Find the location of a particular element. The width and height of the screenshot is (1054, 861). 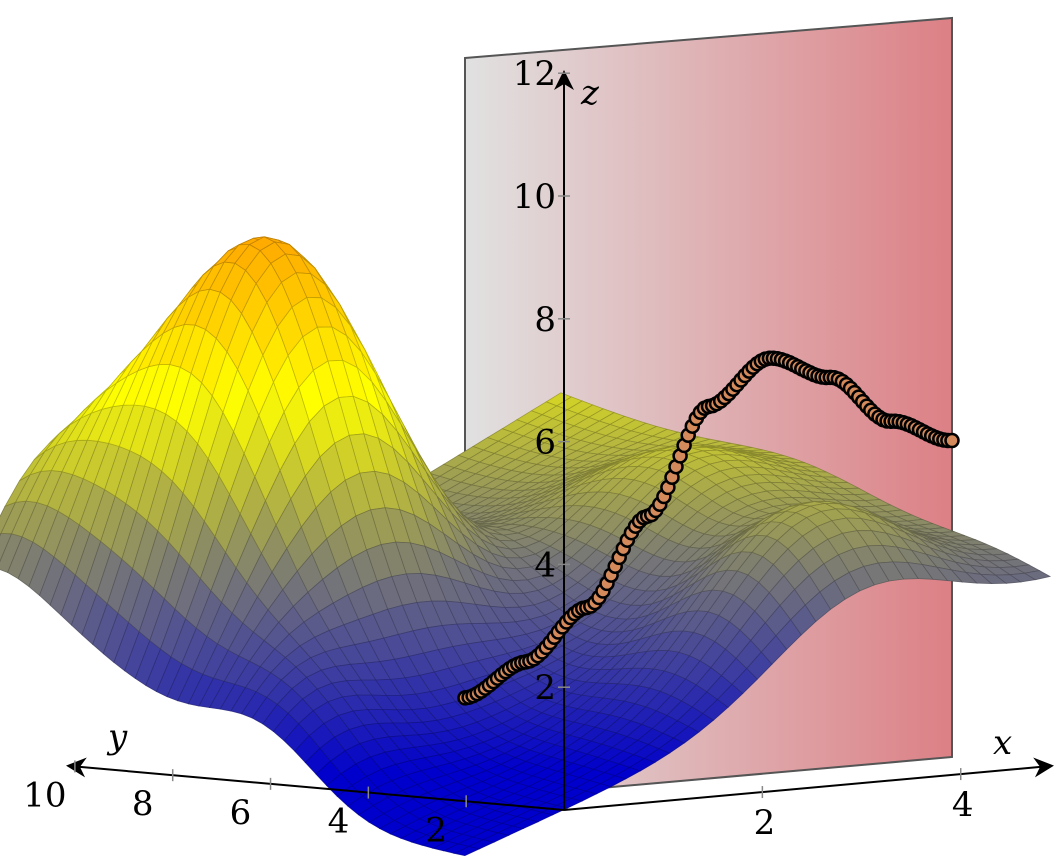

y-tick-label: 8 is located at coordinates (143, 804).